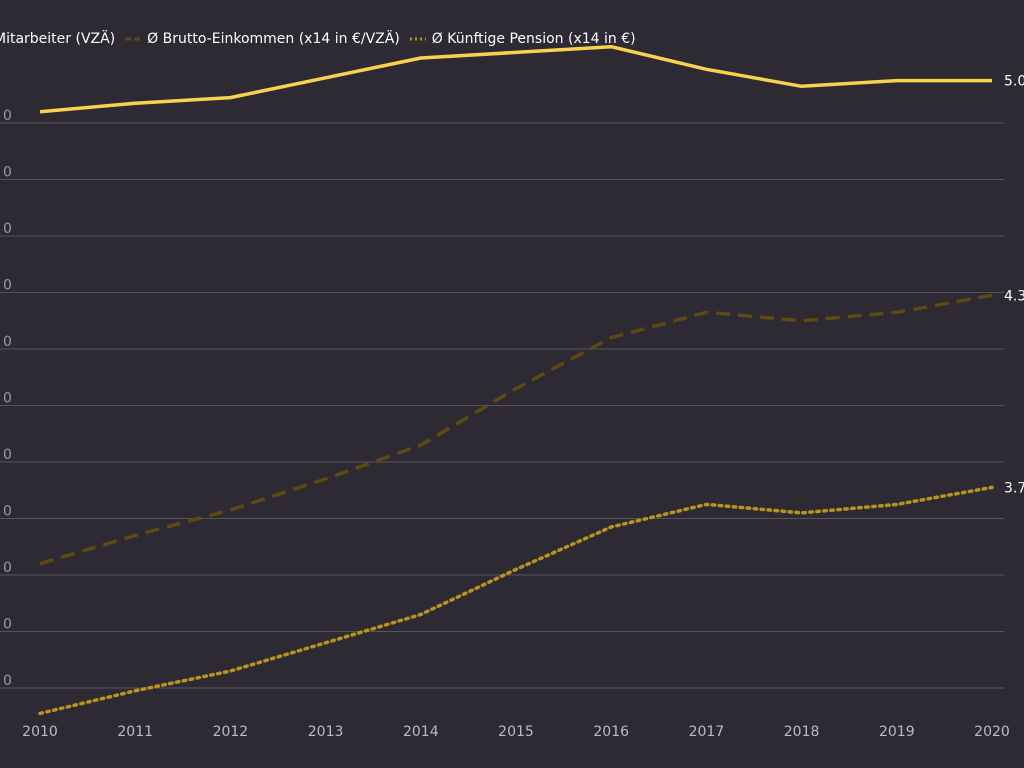 The width and height of the screenshot is (1024, 768). I want to click on series-end-label: 4.3, so click(1014, 296).